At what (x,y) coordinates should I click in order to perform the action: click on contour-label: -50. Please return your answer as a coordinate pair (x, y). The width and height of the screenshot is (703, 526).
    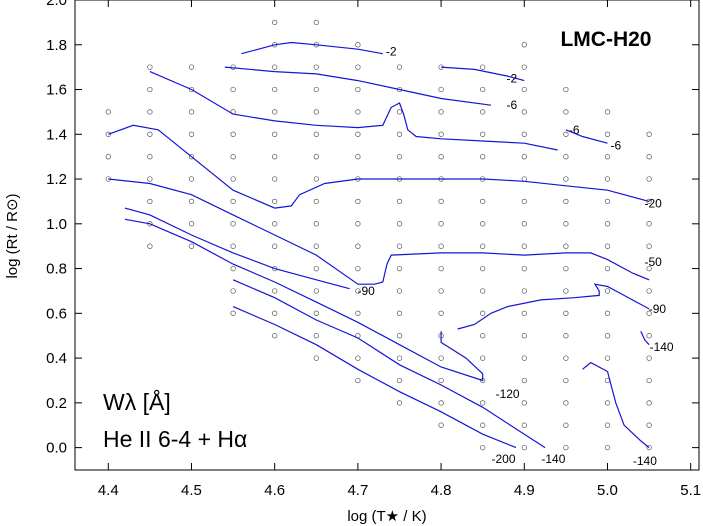
    Looking at the image, I should click on (654, 262).